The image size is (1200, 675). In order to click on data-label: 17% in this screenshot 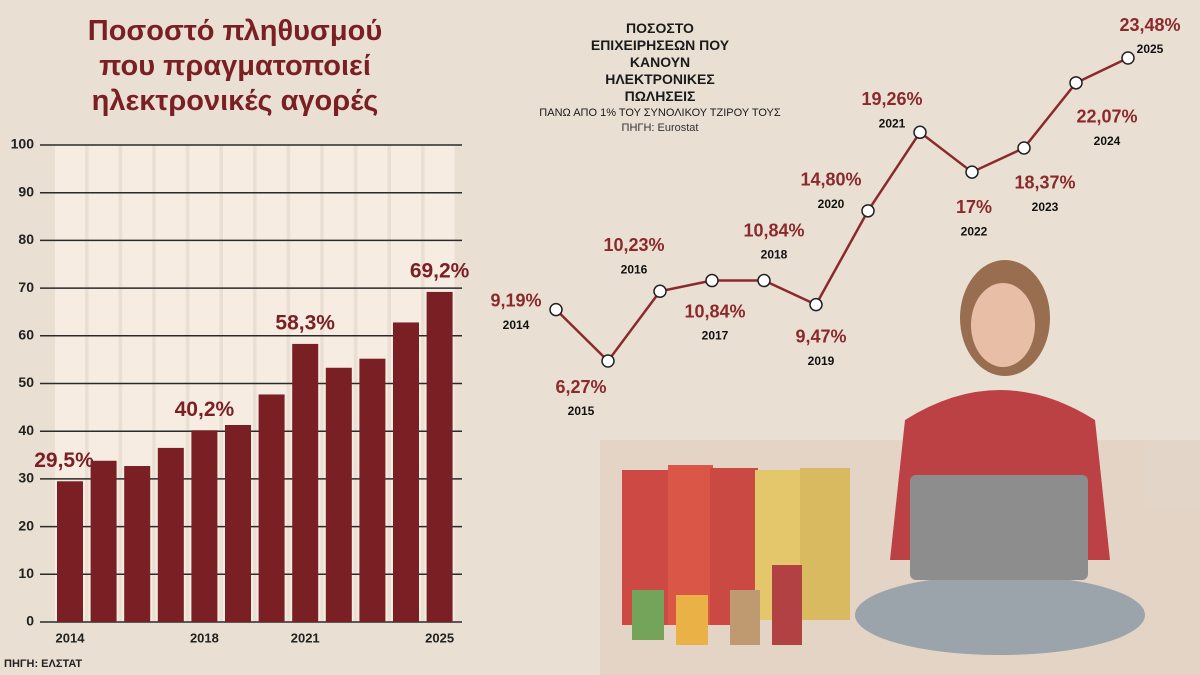, I will do `click(974, 207)`.